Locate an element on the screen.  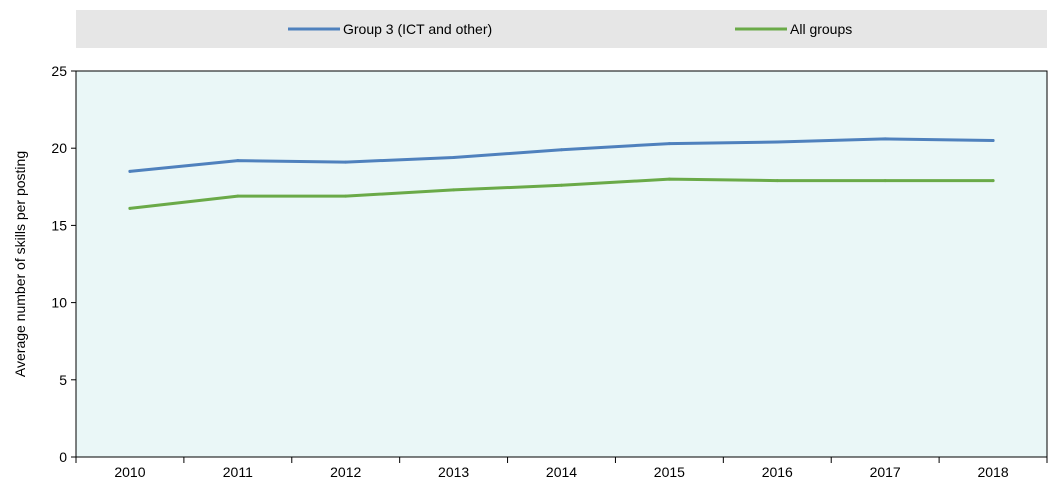
x-tick-label: 2018 is located at coordinates (992, 471).